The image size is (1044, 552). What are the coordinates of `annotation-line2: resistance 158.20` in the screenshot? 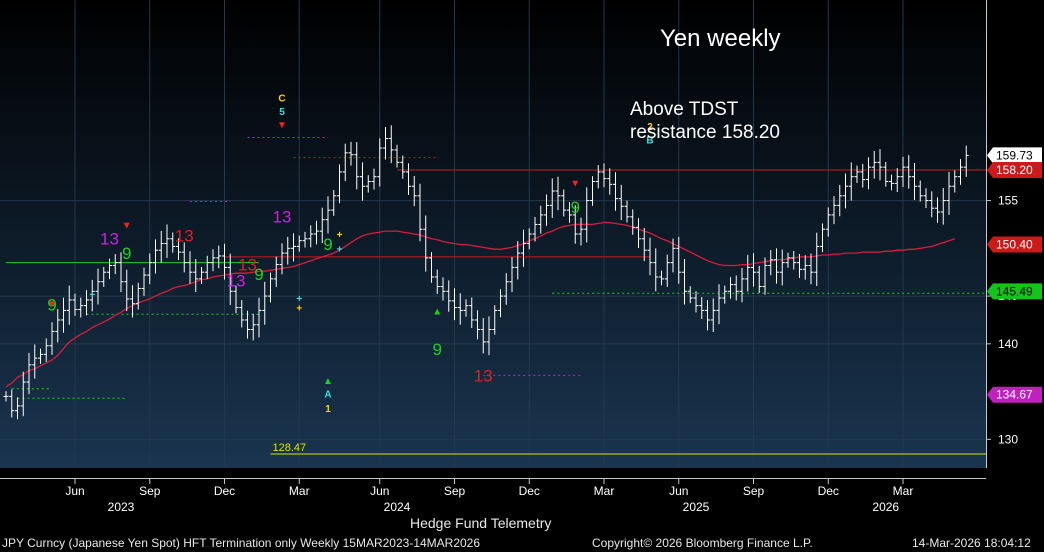 It's located at (705, 132).